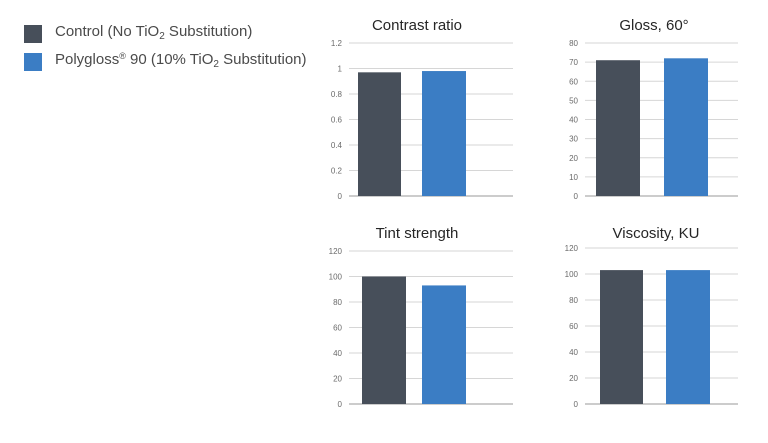 The width and height of the screenshot is (768, 443). What do you see at coordinates (573, 177) in the screenshot?
I see `y-tick-label: 10` at bounding box center [573, 177].